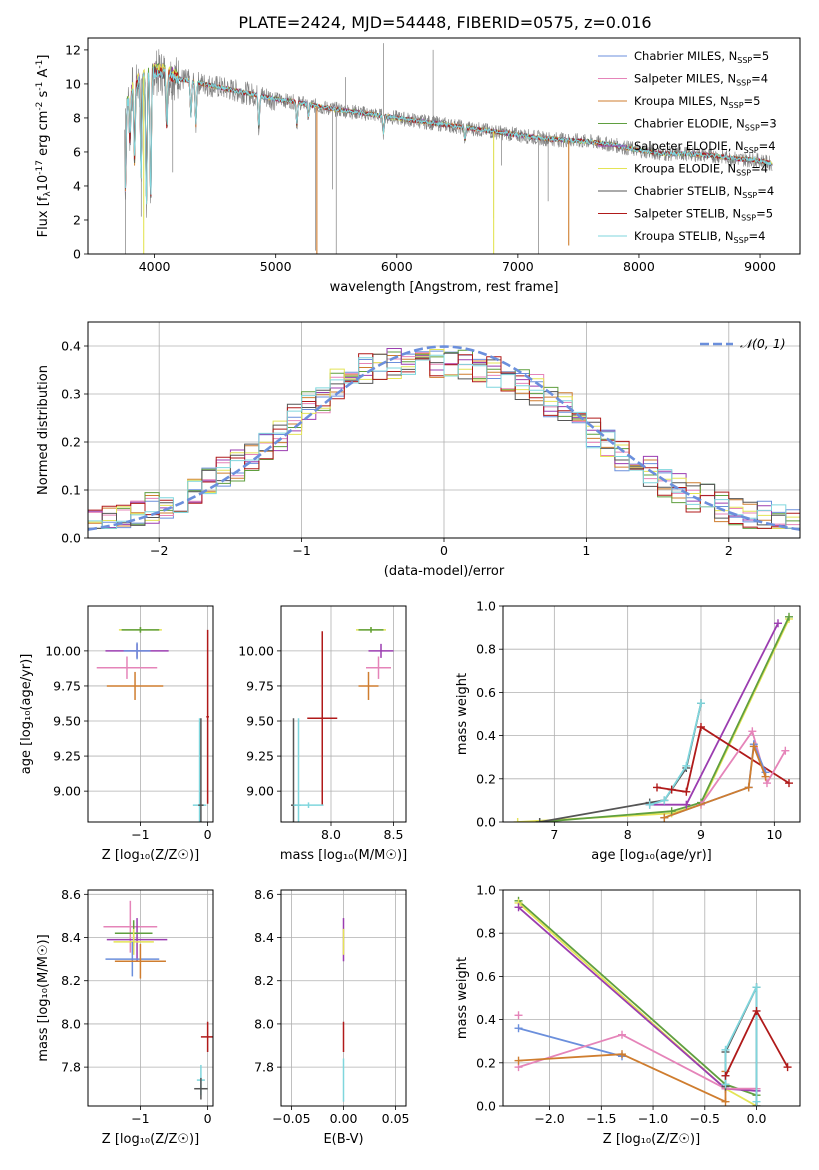 This screenshot has width=819, height=1170. Describe the element at coordinates (71, 490) in the screenshot. I see `y-tick-label: 0.1` at that location.